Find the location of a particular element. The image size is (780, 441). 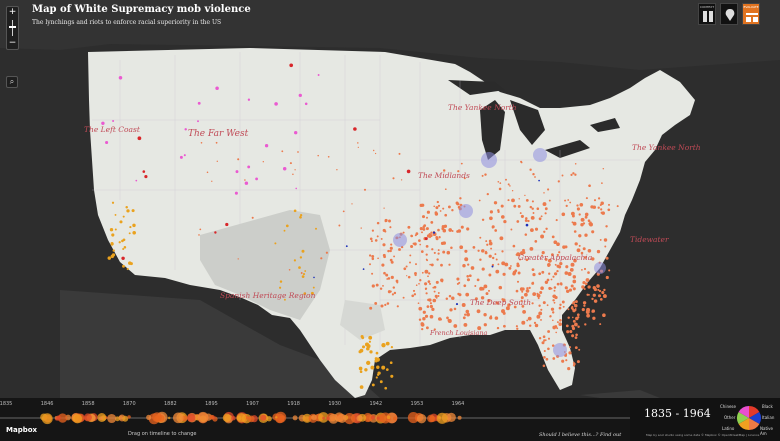

timeline-track is located at coordinates (315, 418).